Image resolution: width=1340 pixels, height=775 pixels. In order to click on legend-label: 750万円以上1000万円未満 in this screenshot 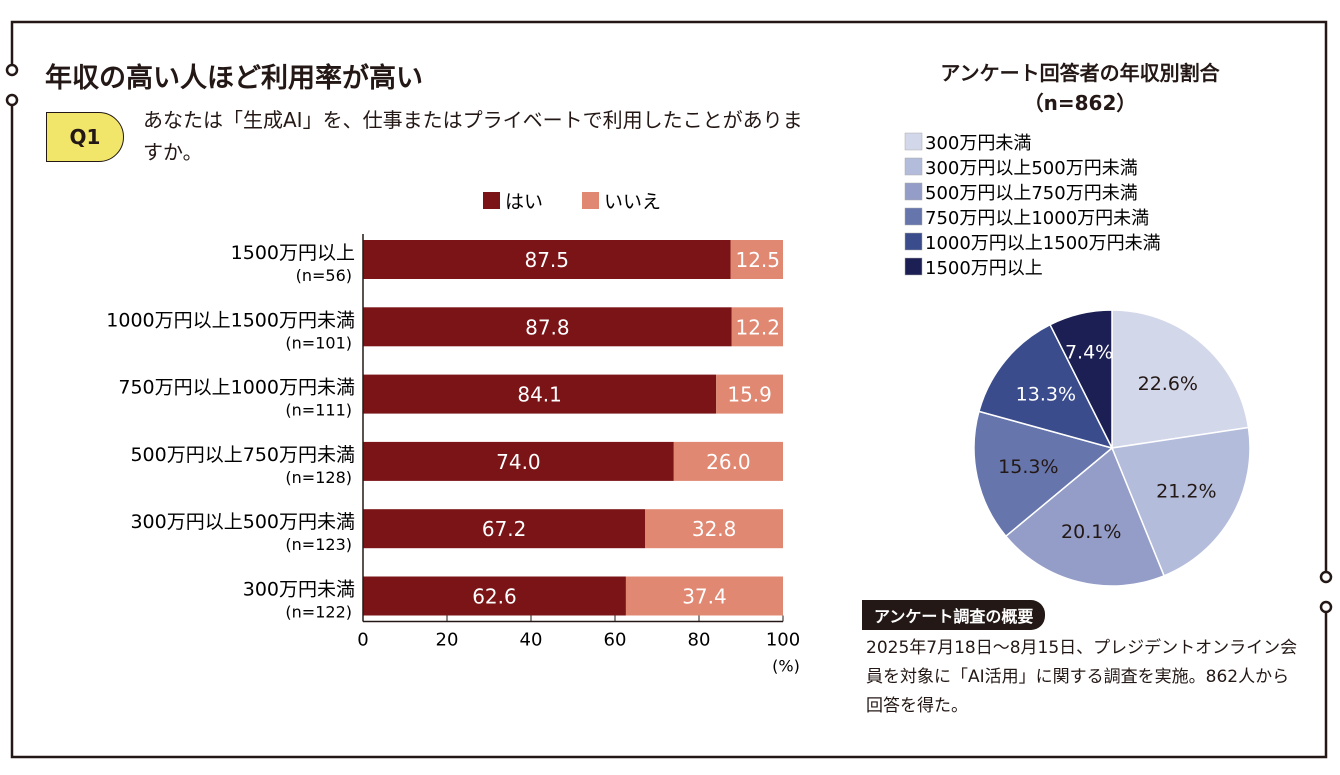, I will do `click(1037, 218)`.